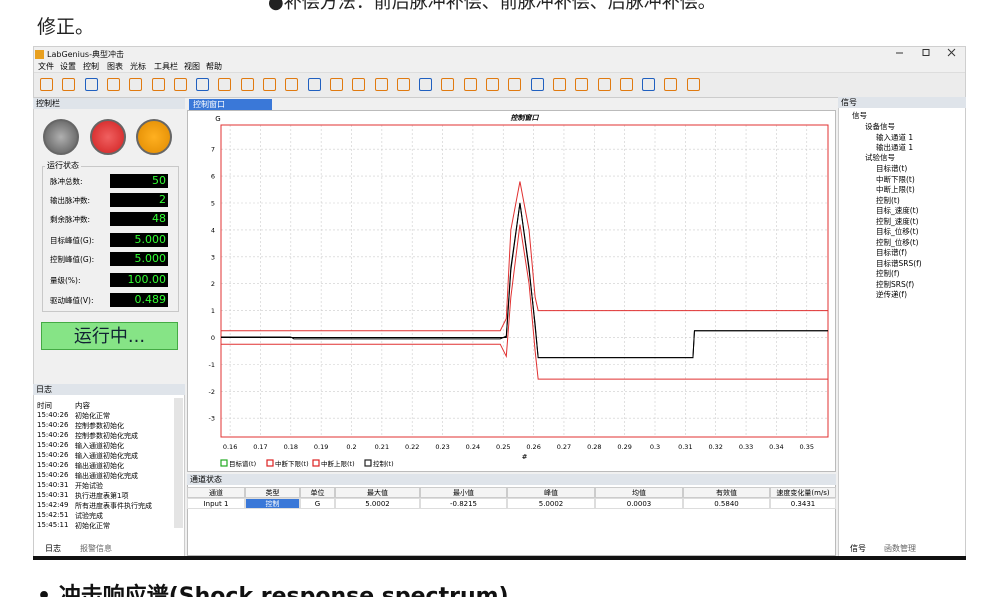 The height and width of the screenshot is (597, 1000). What do you see at coordinates (880, 126) in the screenshot?
I see `tree-node: 设备信号` at bounding box center [880, 126].